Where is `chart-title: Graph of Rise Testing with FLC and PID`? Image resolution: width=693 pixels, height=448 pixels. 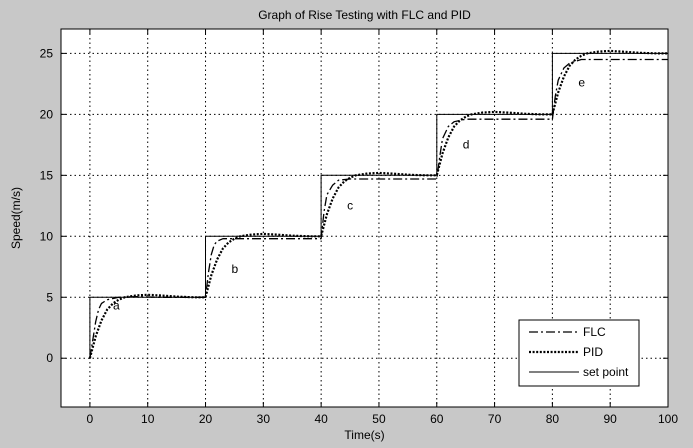 chart-title: Graph of Rise Testing with FLC and PID is located at coordinates (364, 15).